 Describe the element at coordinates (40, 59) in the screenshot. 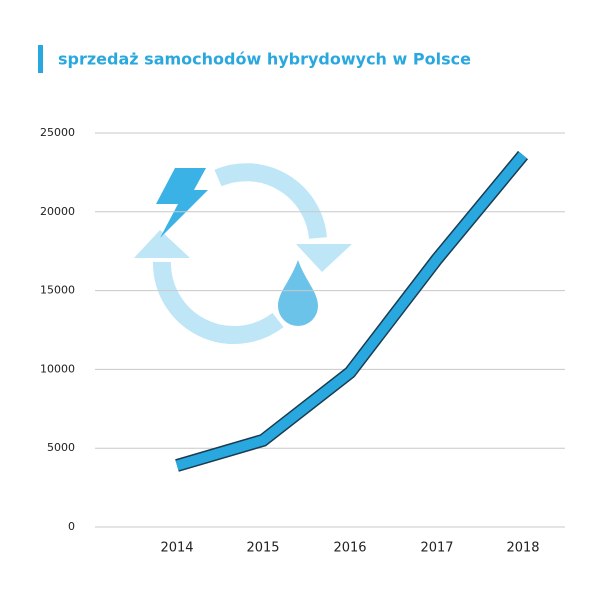

I see `title-accent` at that location.